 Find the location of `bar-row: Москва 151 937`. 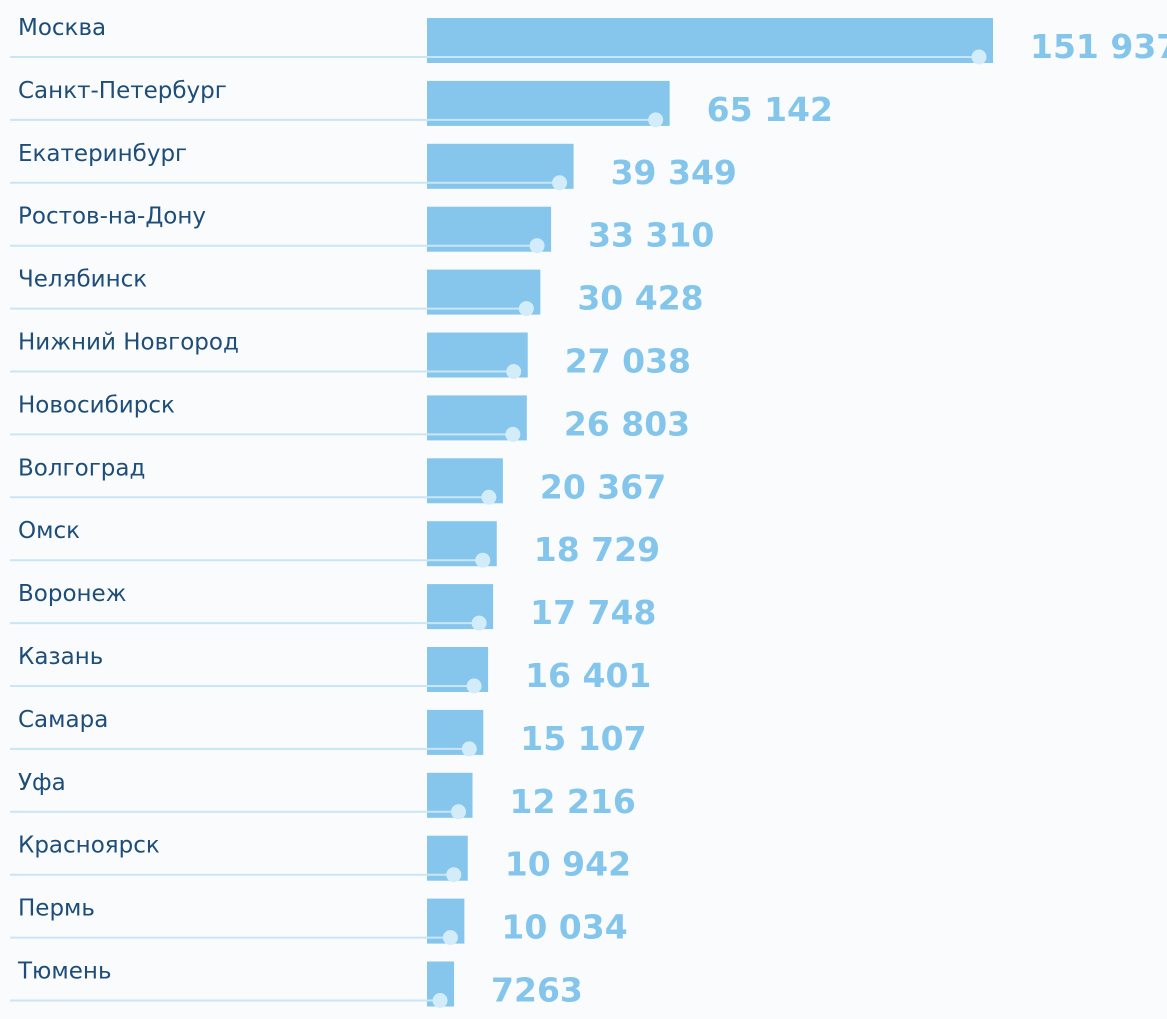

bar-row: Москва 151 937 is located at coordinates (588, 40).